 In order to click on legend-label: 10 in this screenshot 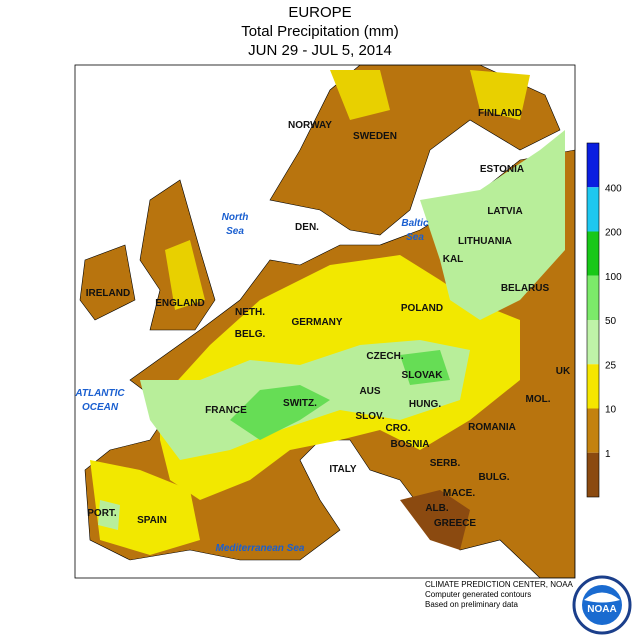, I will do `click(611, 410)`.